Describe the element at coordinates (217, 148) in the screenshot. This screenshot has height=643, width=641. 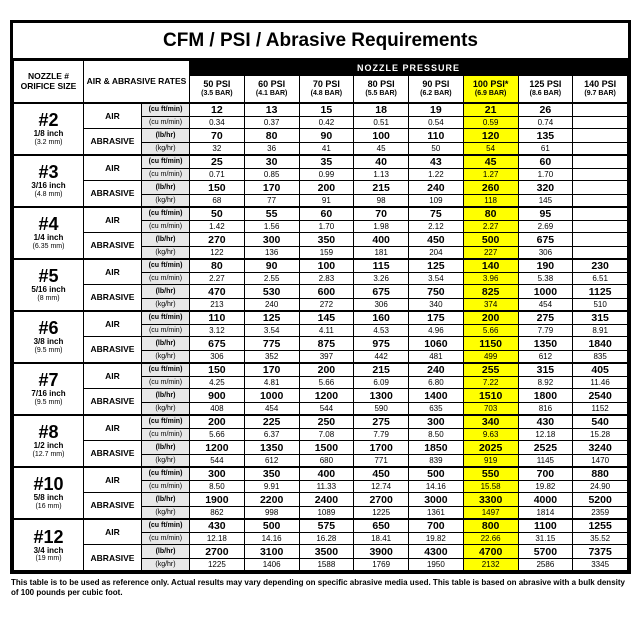
I see `value-cell: 32` at that location.